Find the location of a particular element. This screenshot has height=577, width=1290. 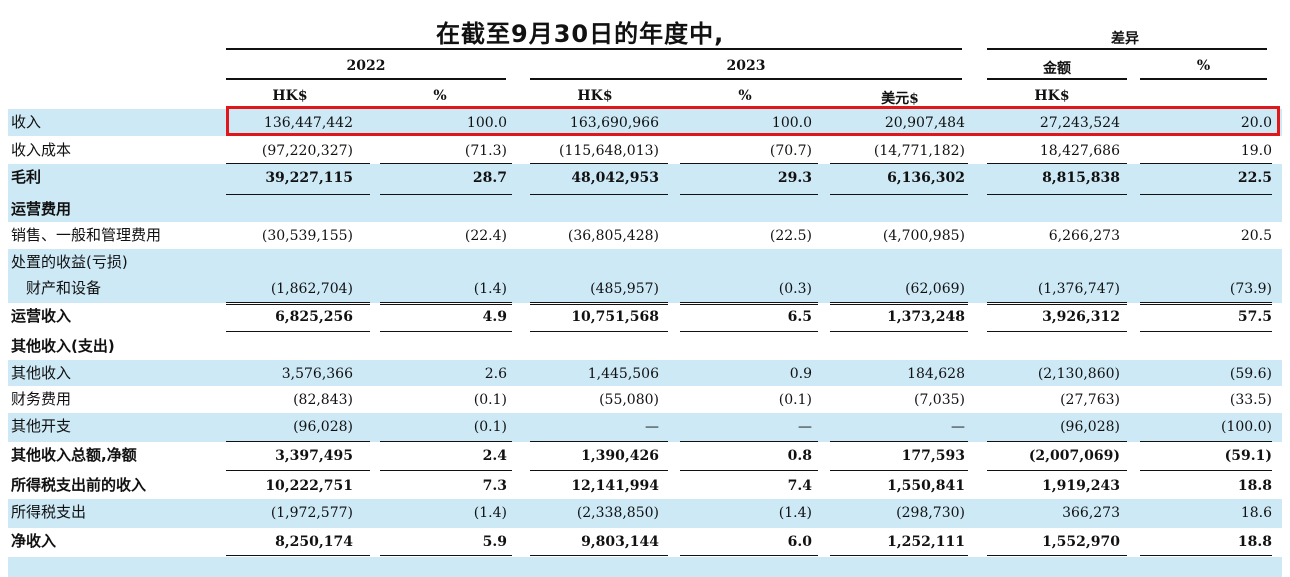

cell-value: 29.3 is located at coordinates (794, 178).